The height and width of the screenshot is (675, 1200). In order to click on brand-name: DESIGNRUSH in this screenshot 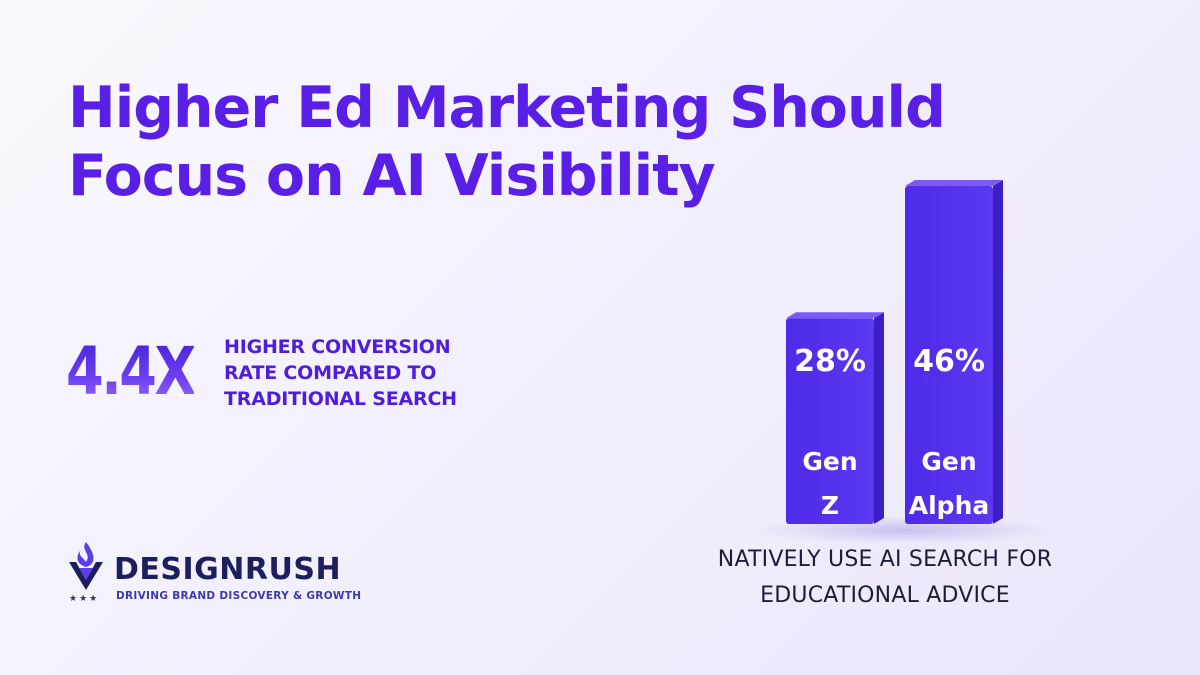, I will do `click(228, 569)`.